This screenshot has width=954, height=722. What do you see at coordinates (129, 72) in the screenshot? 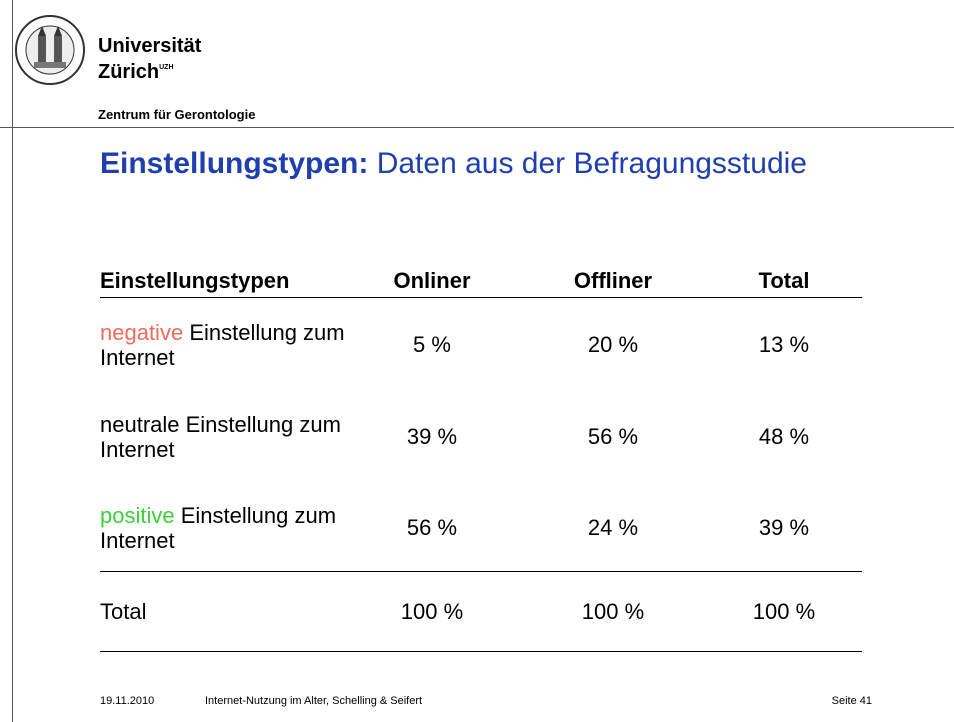
I see `university-name: Zürich` at bounding box center [129, 72].